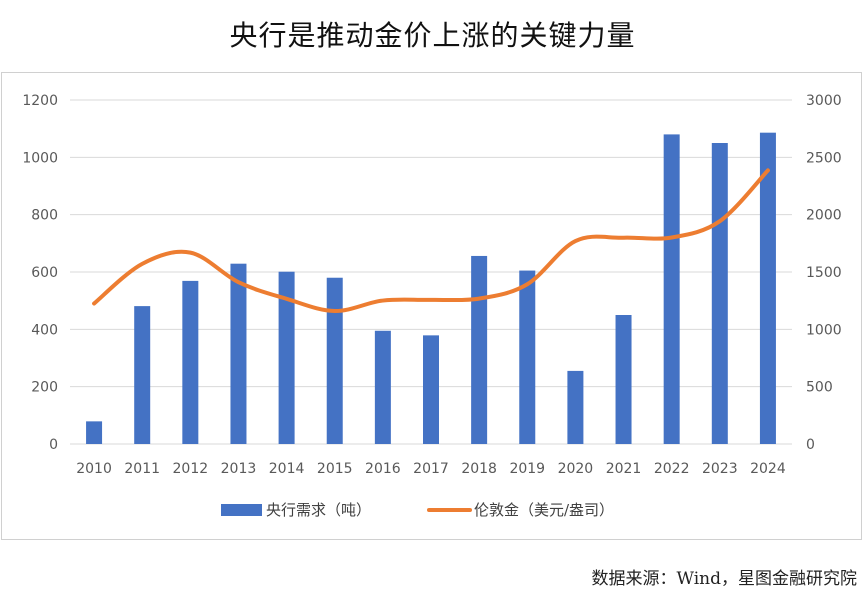 The width and height of the screenshot is (865, 601). I want to click on x-tick-label: 2023, so click(720, 469).